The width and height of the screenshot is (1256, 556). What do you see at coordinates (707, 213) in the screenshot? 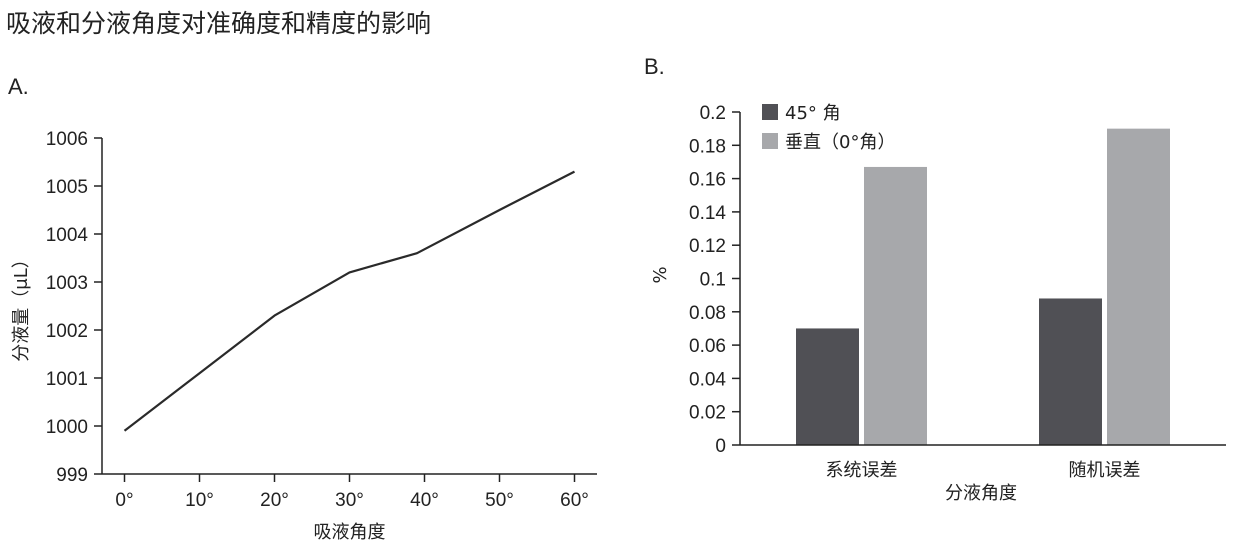
I see `y-tick-label: 0.14` at bounding box center [707, 213].